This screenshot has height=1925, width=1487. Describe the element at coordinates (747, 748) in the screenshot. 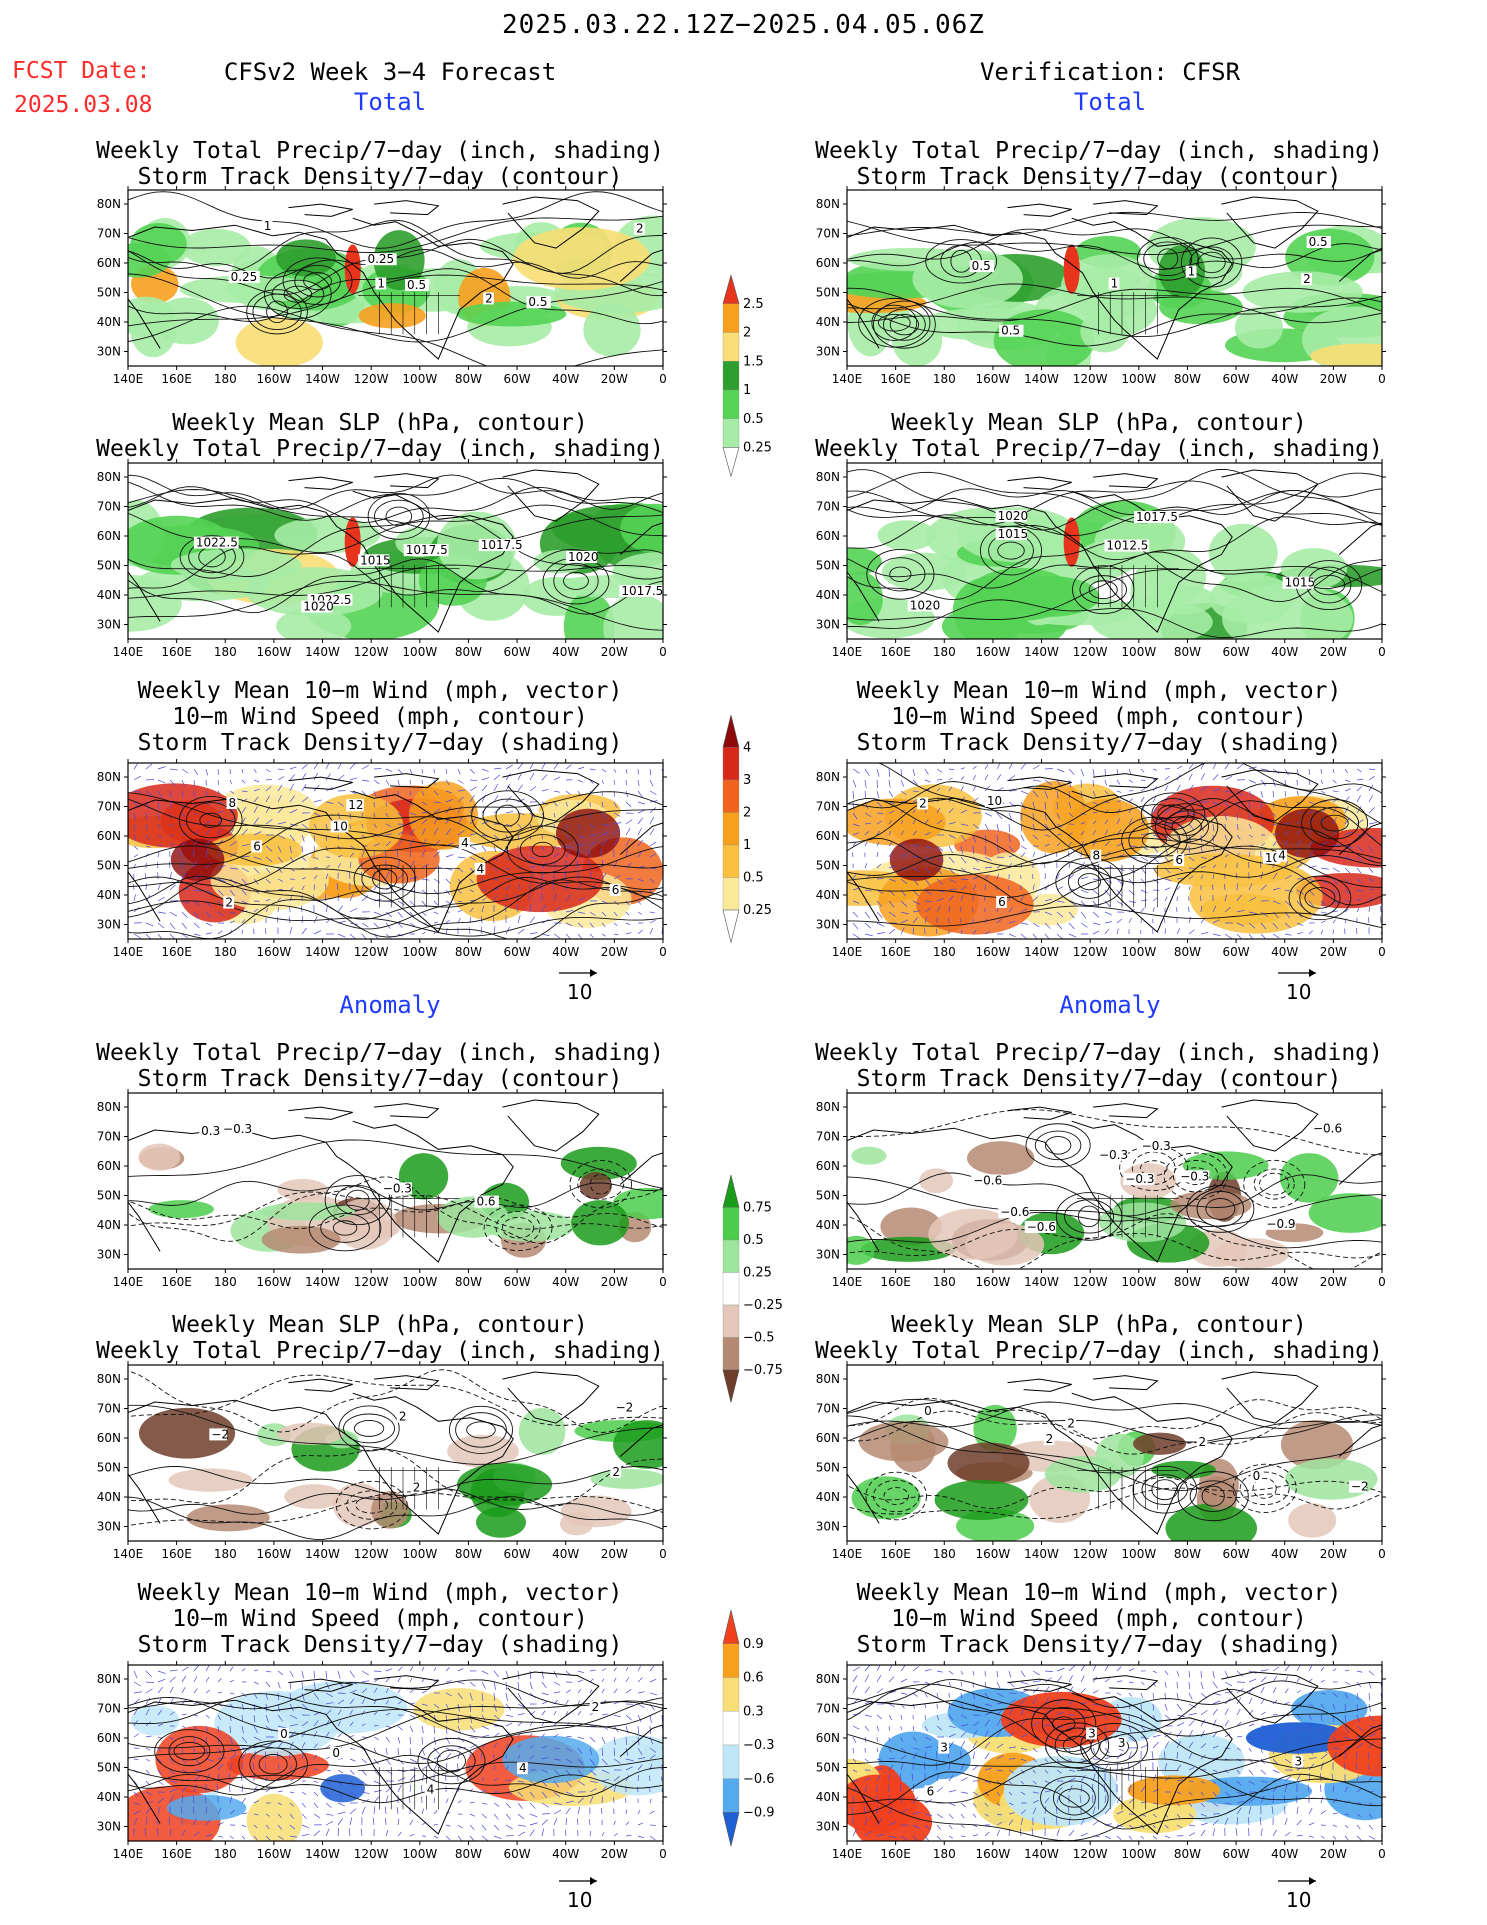

I see `colorbar-label: 4` at that location.